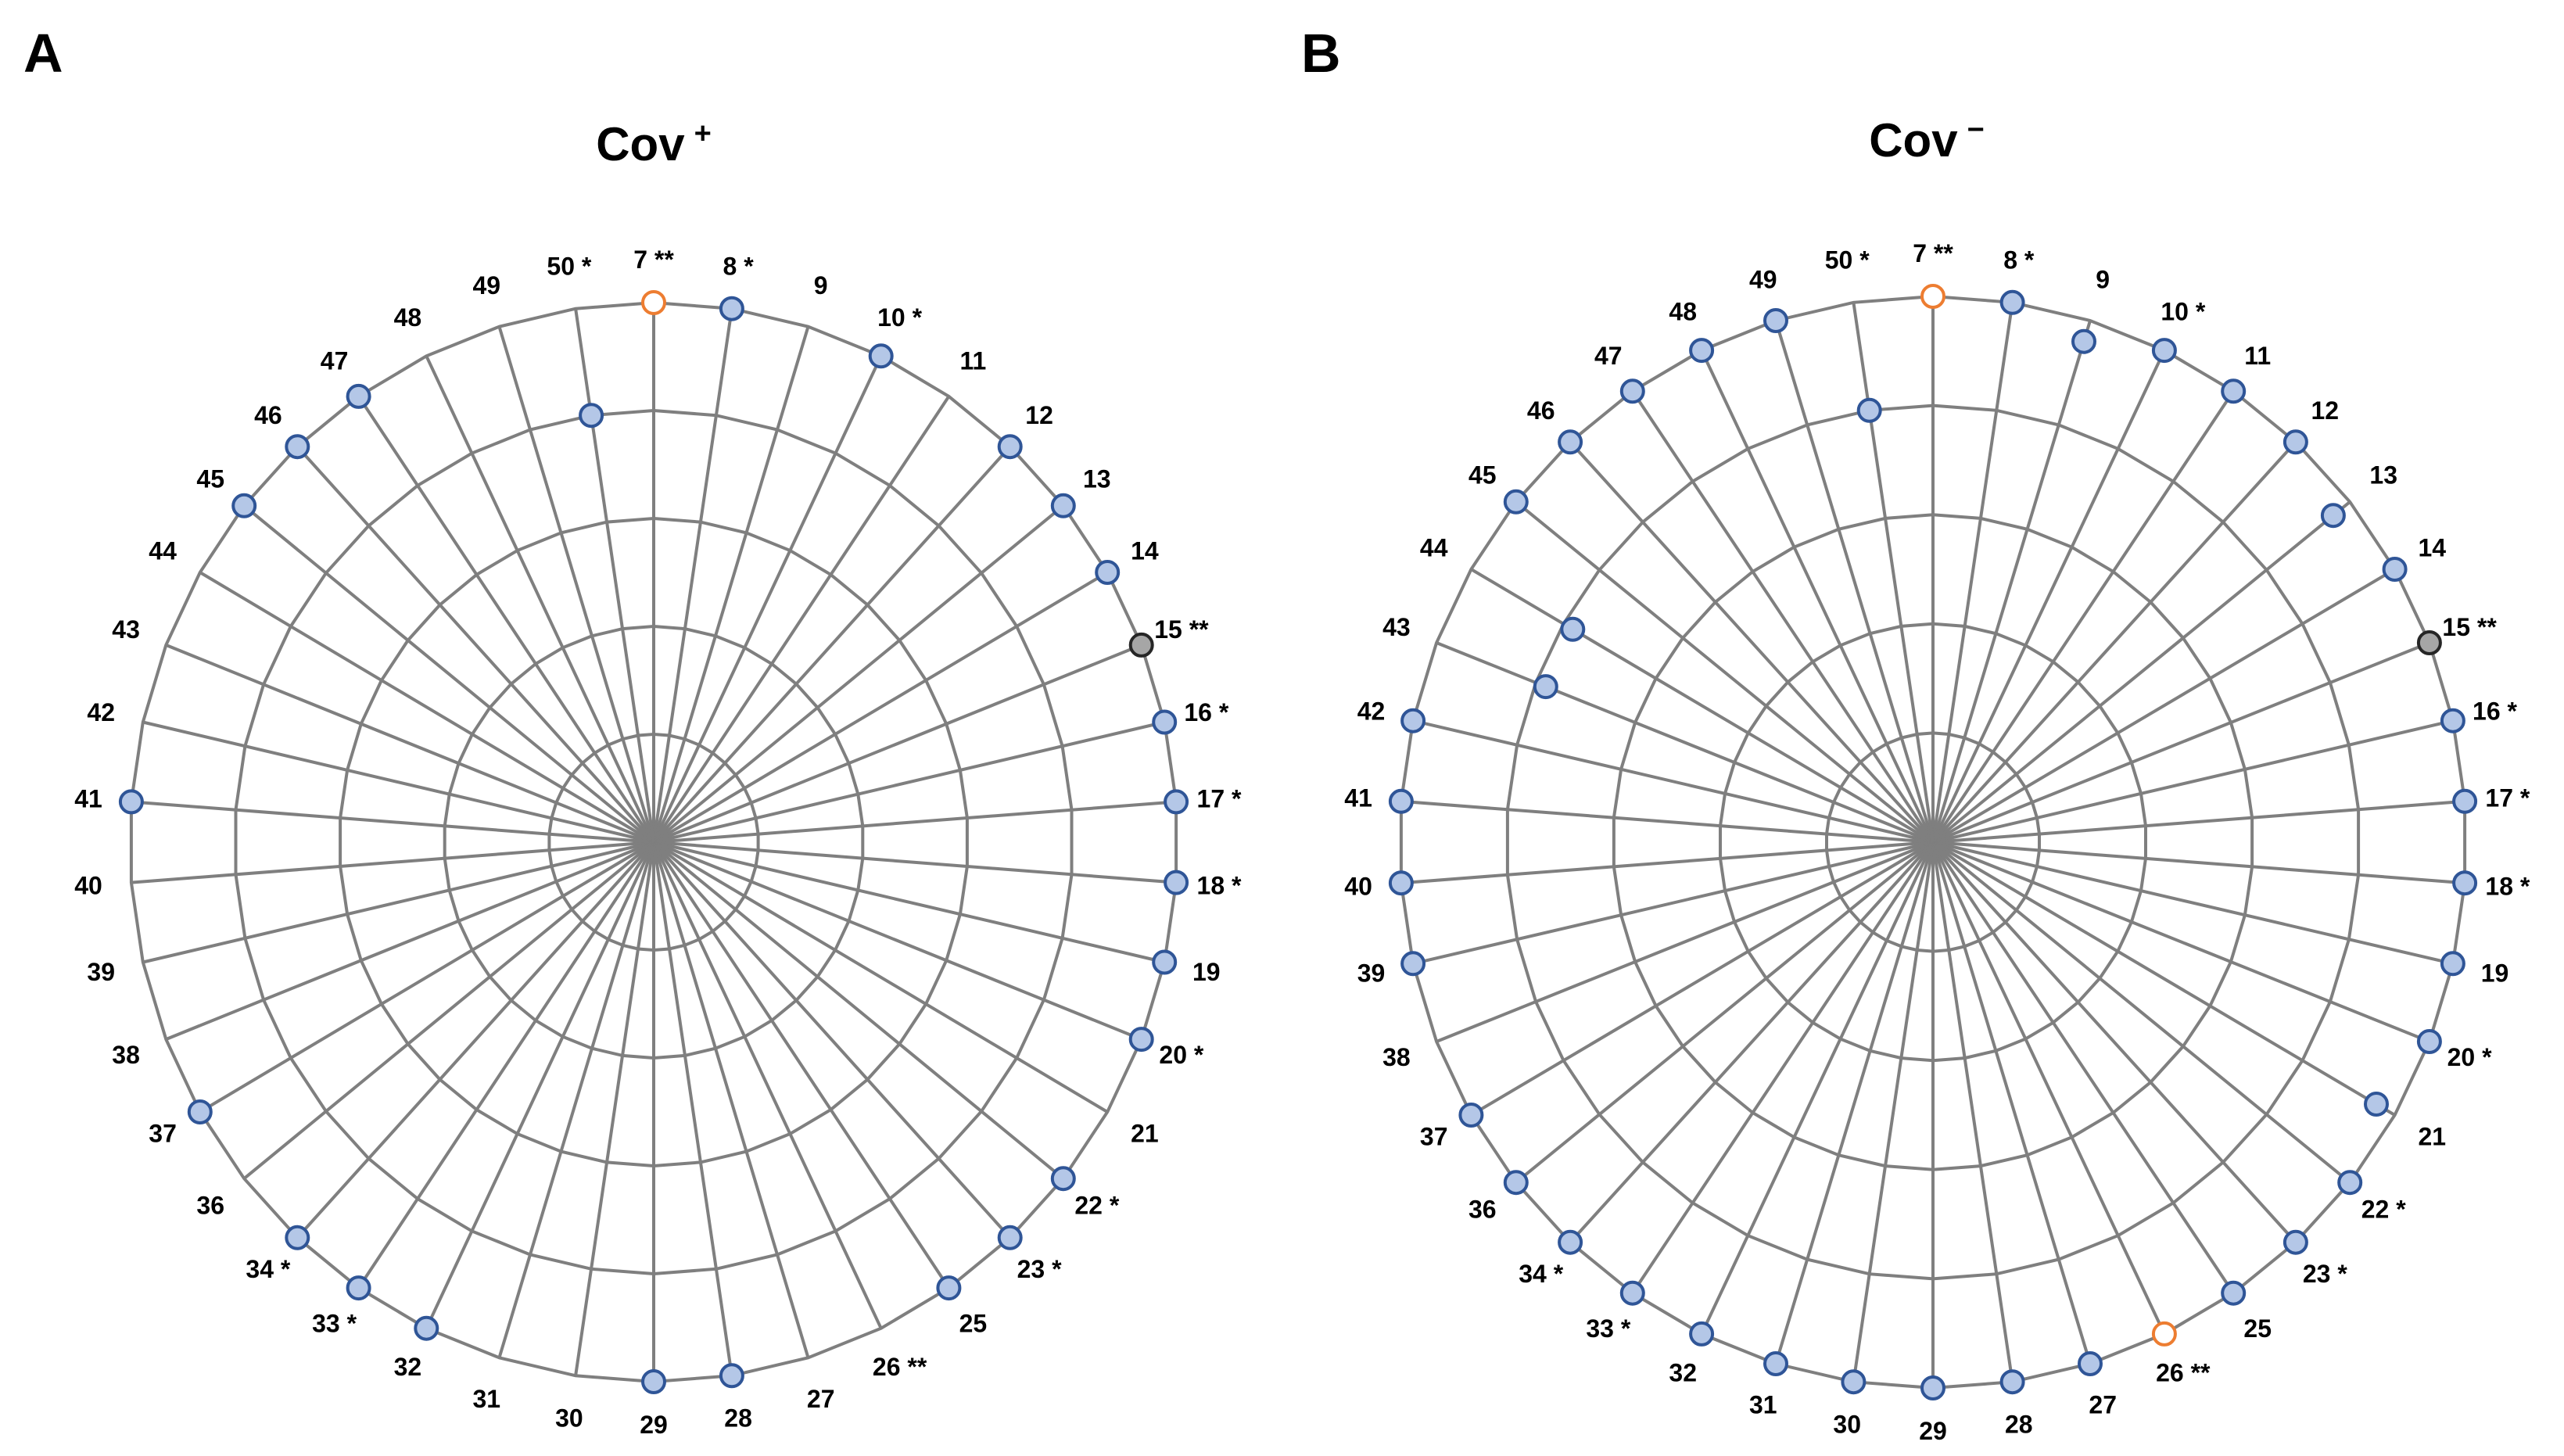 The width and height of the screenshot is (2564, 1456). I want to click on axis-label-47: 47, so click(1608, 356).